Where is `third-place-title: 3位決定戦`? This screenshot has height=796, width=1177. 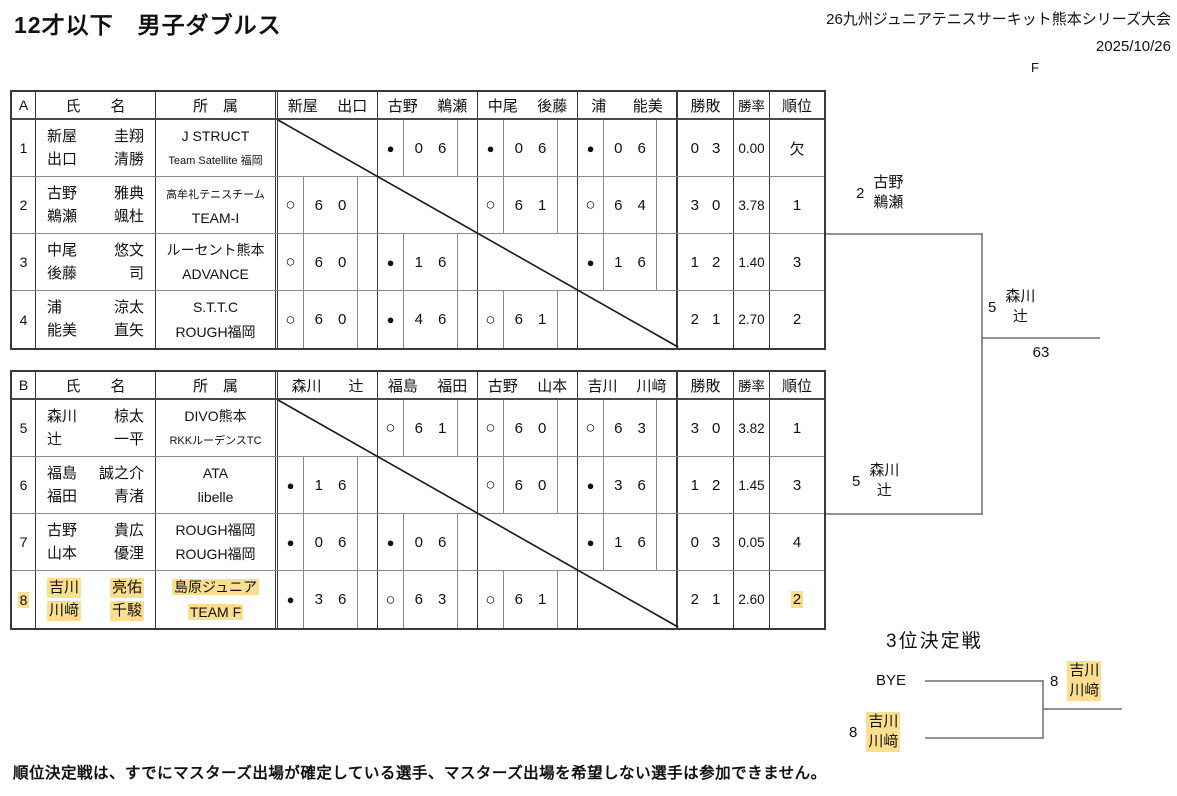 third-place-title: 3位決定戦 is located at coordinates (934, 641).